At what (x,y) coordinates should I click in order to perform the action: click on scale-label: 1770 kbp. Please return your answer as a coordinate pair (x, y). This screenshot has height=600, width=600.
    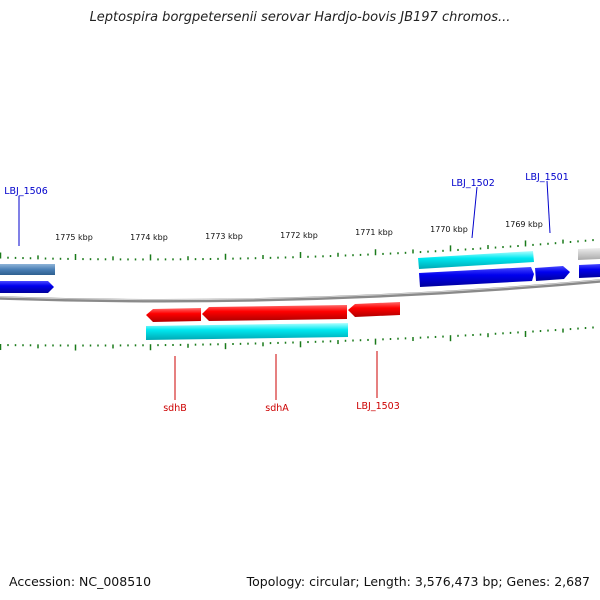
    Looking at the image, I should click on (449, 229).